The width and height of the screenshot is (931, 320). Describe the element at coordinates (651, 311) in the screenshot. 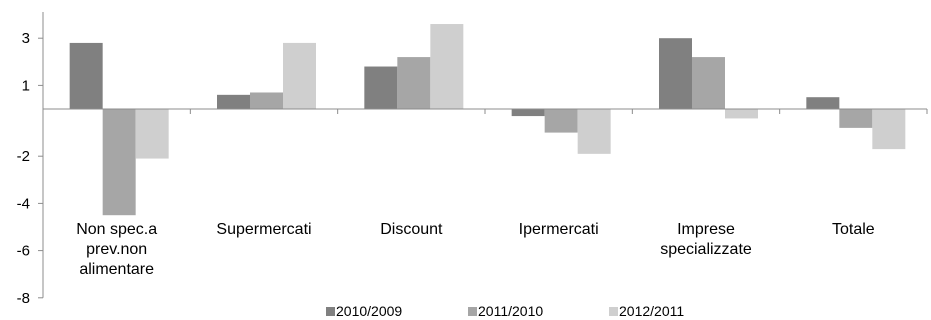

I see `legend-label: 2012/2011` at that location.